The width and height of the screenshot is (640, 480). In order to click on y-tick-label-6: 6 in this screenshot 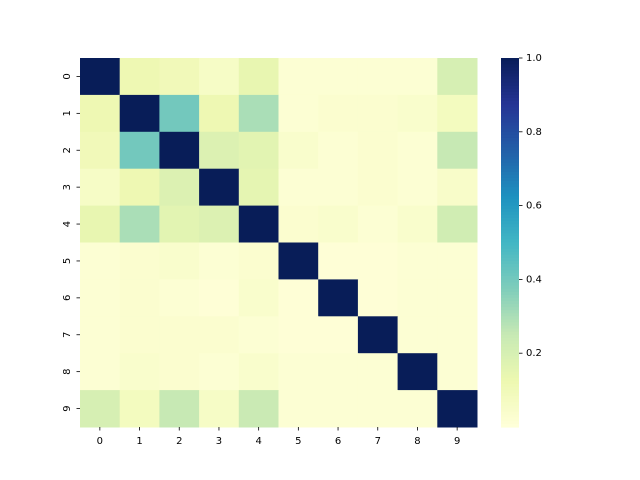, I will do `click(67, 298)`.